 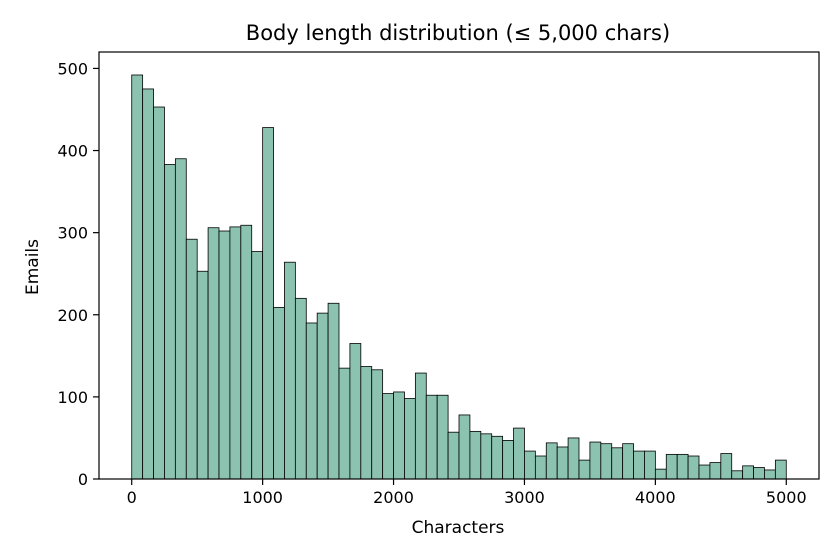 I want to click on y-tick-label: 0, so click(x=83, y=479).